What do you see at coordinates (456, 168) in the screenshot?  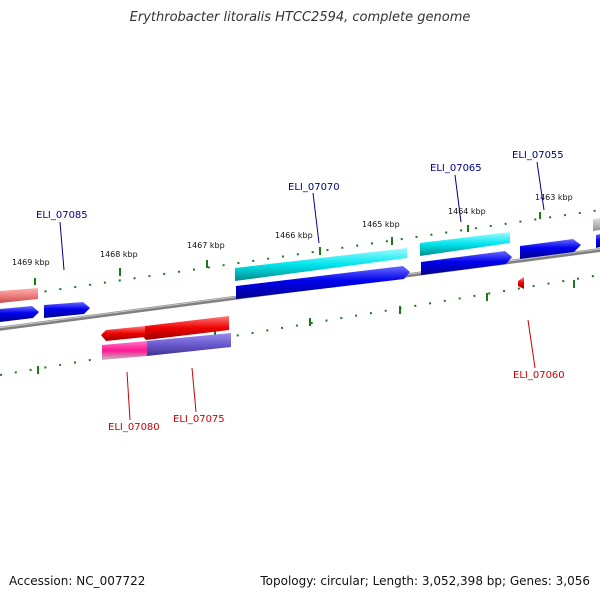 I see `gene-label-forward: ELI_07065` at bounding box center [456, 168].